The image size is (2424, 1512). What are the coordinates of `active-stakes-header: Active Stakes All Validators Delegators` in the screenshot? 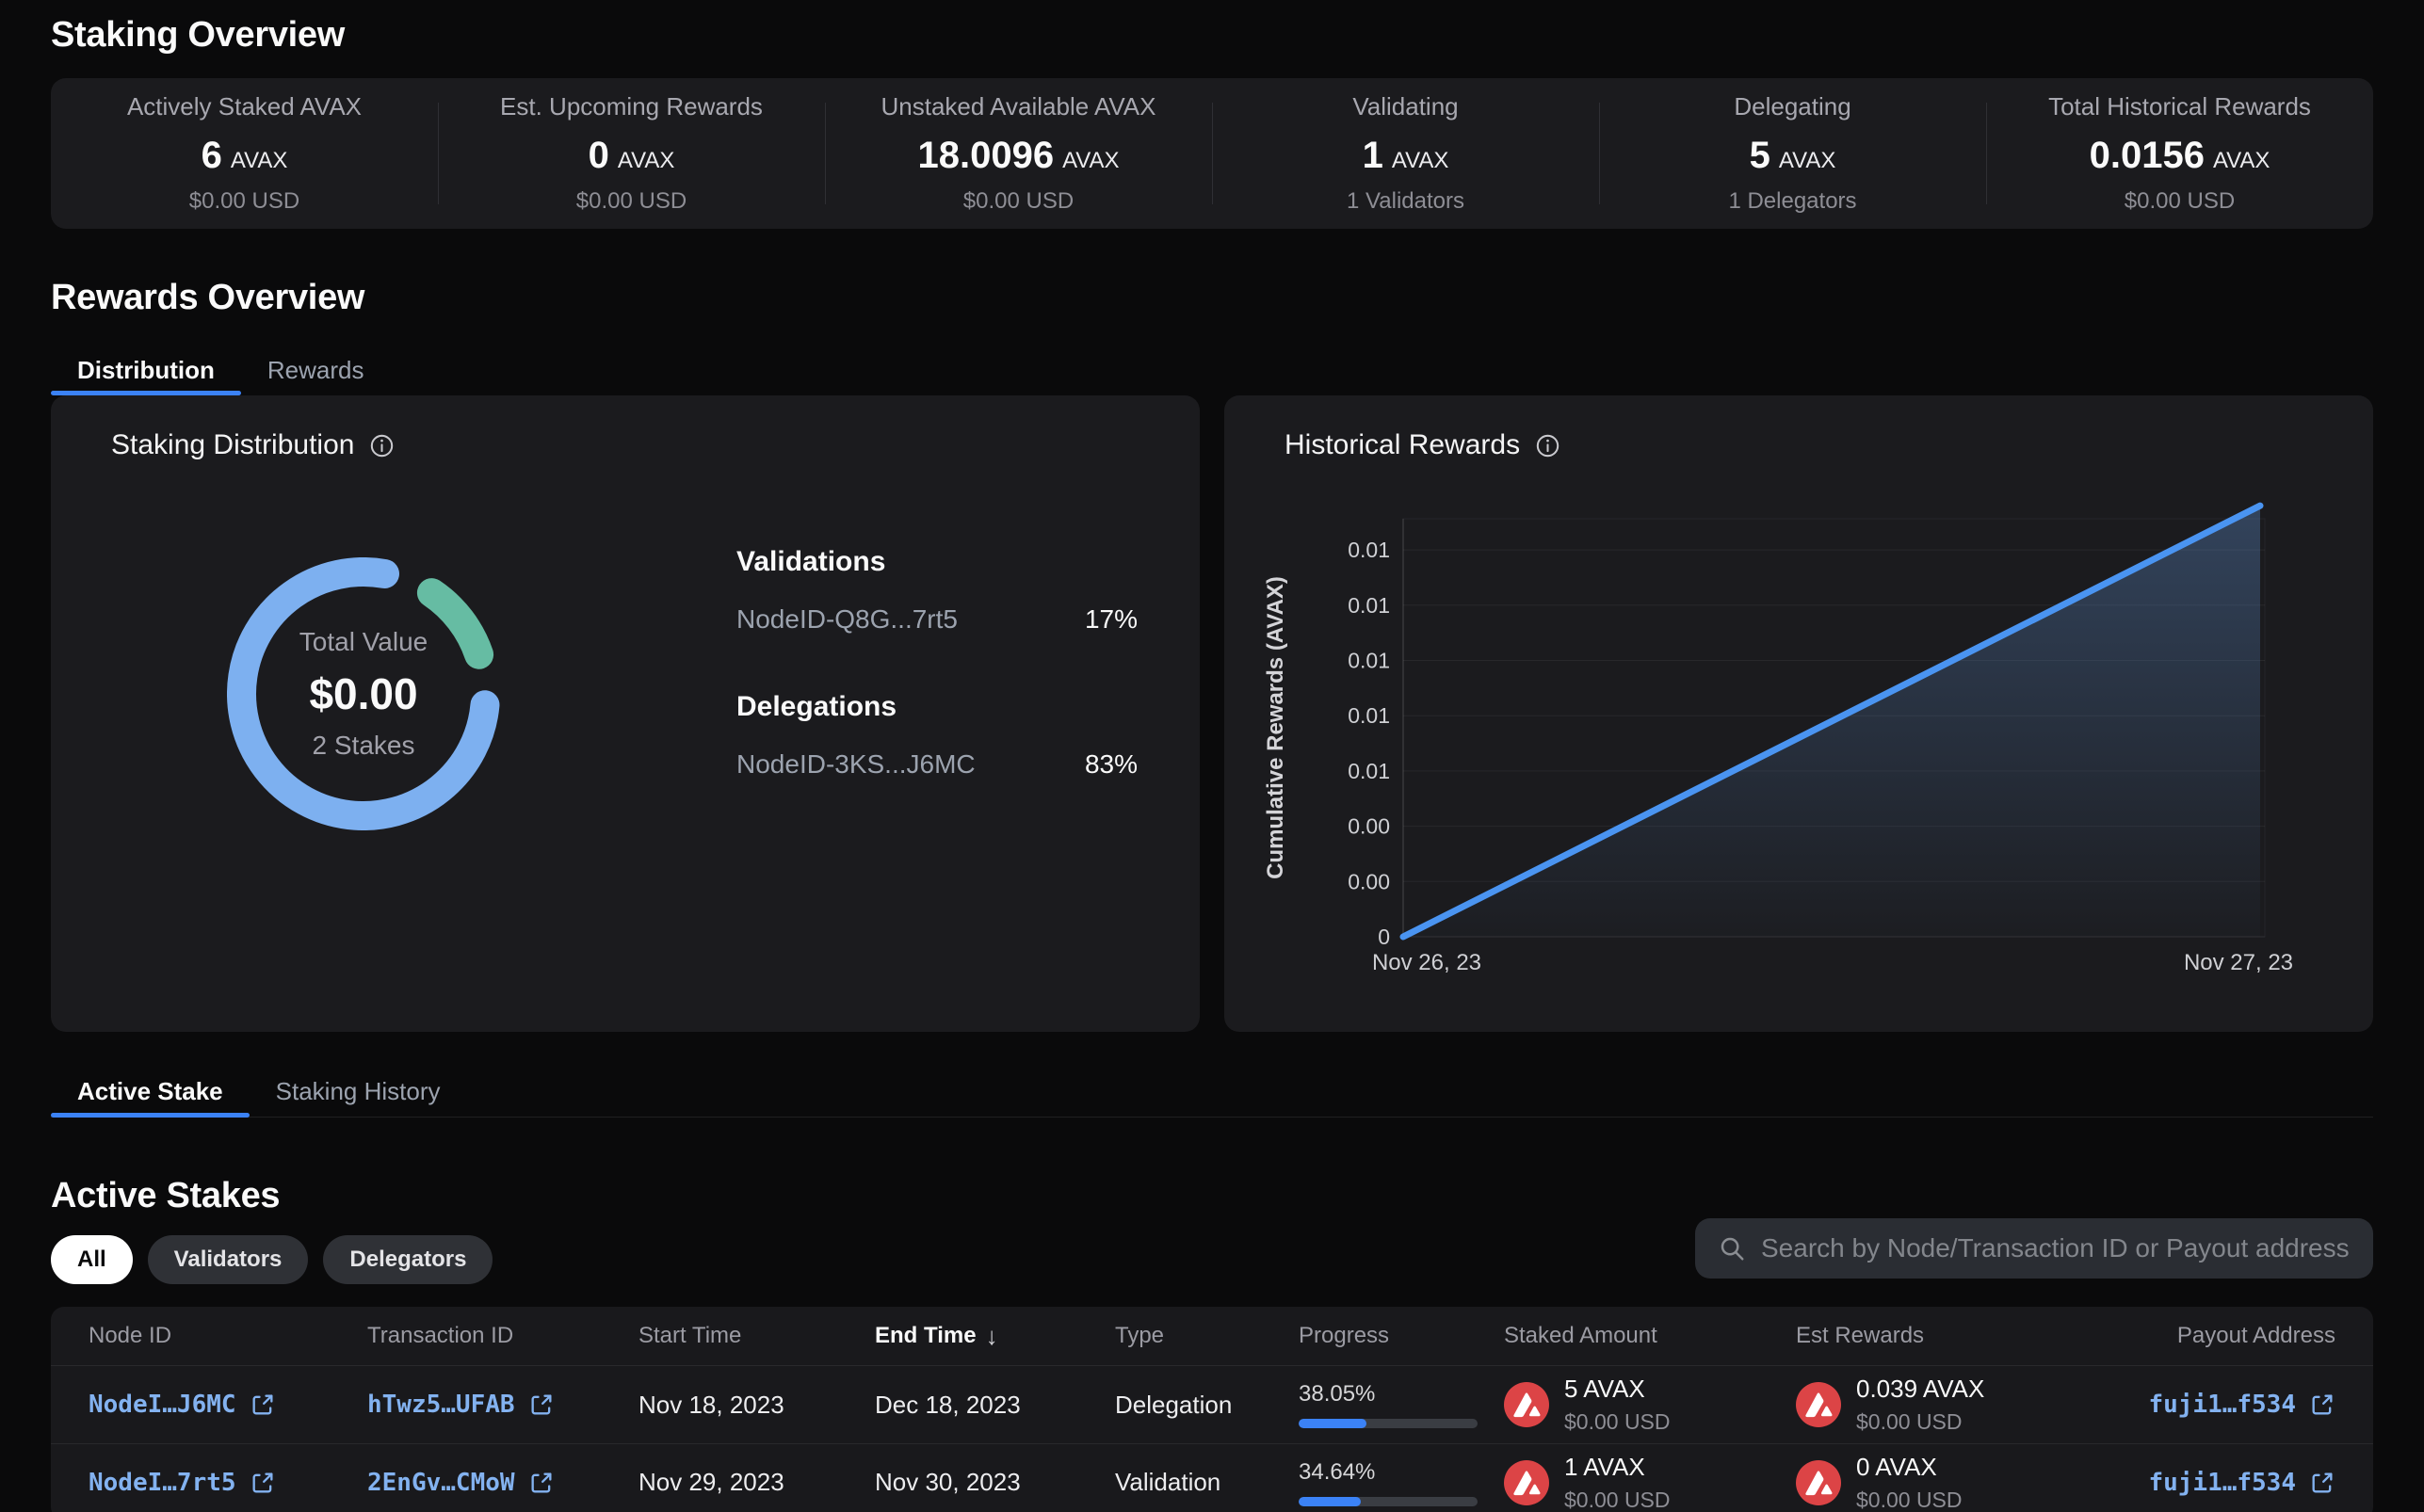 It's located at (1212, 1230).